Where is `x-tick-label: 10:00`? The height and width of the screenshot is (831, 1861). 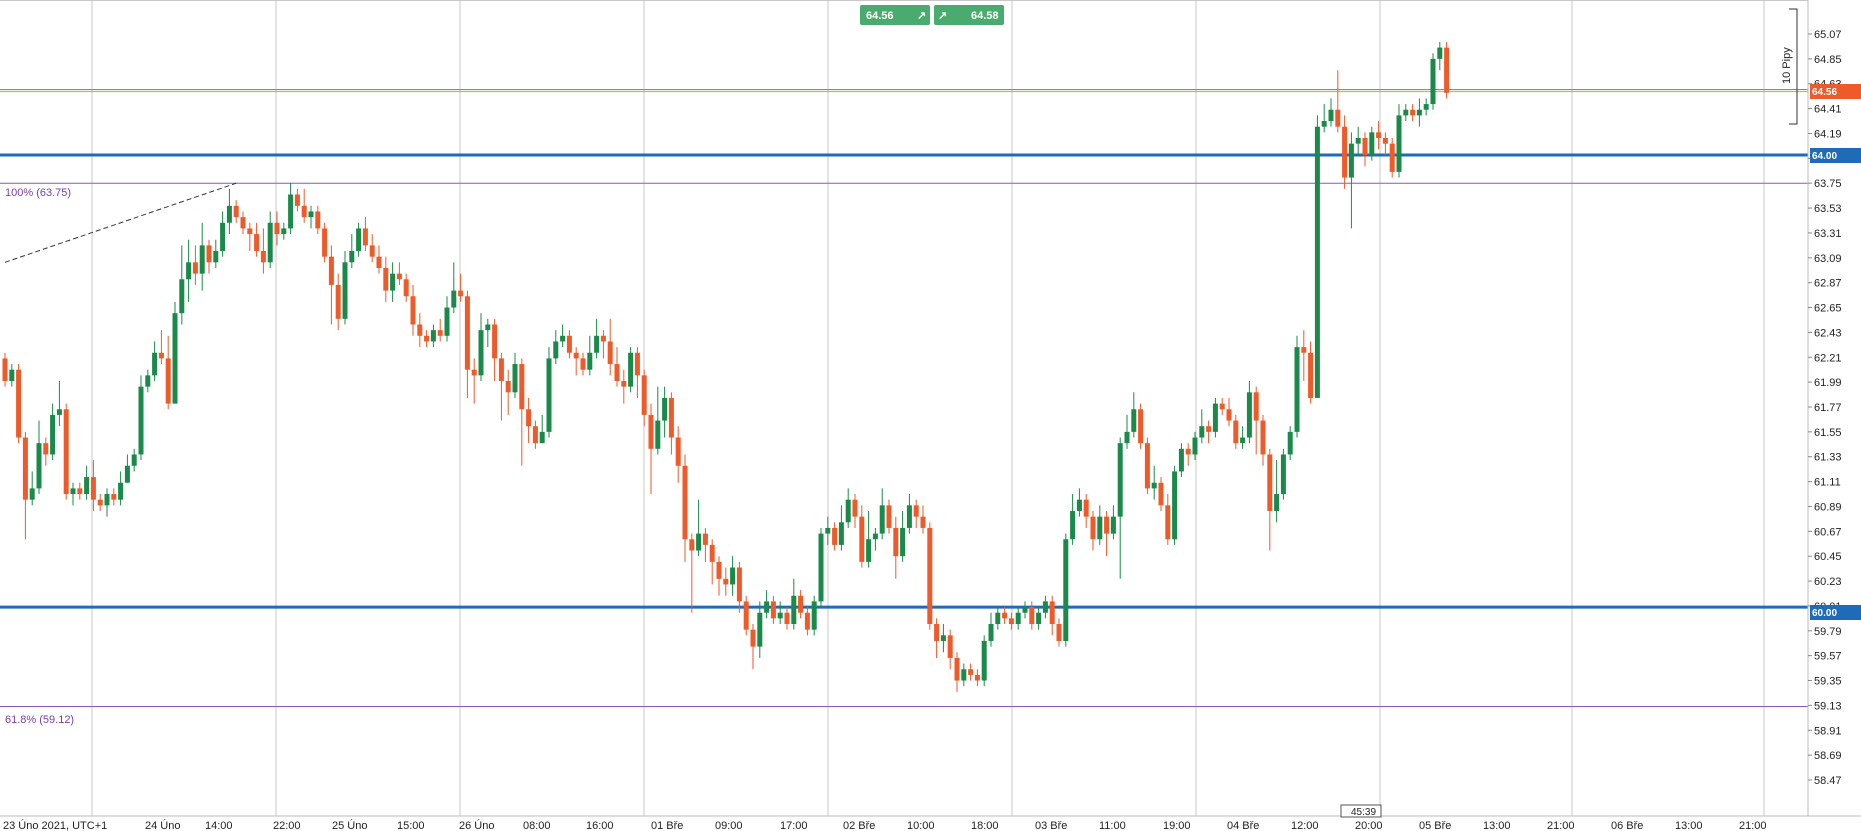
x-tick-label: 10:00 is located at coordinates (921, 825).